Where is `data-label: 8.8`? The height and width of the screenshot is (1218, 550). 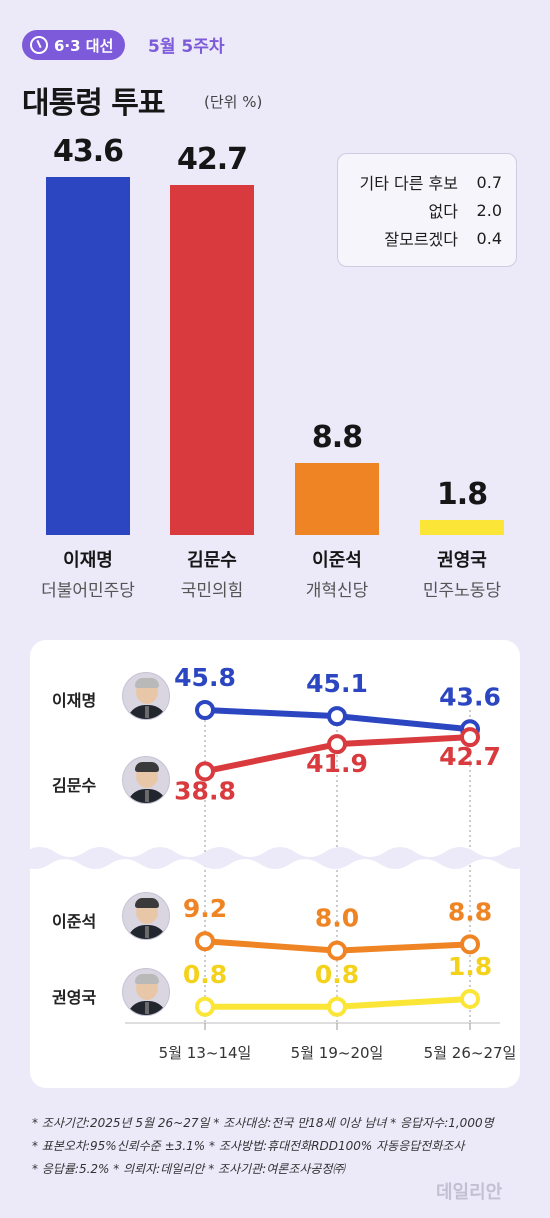 data-label: 8.8 is located at coordinates (470, 911).